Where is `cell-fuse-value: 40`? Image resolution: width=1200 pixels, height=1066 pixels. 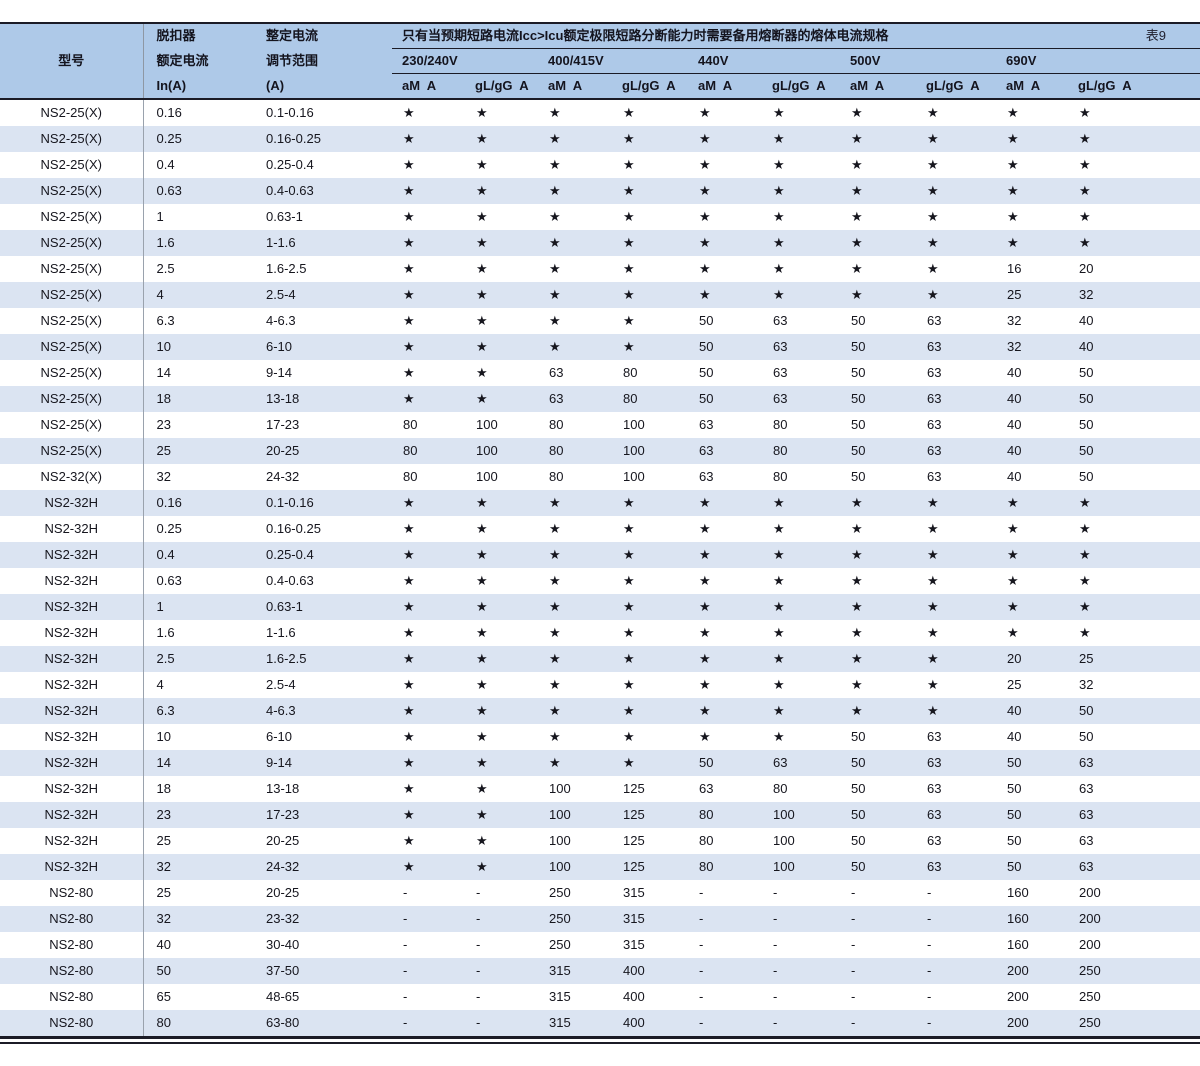
cell-fuse-value: 40 is located at coordinates (1032, 425).